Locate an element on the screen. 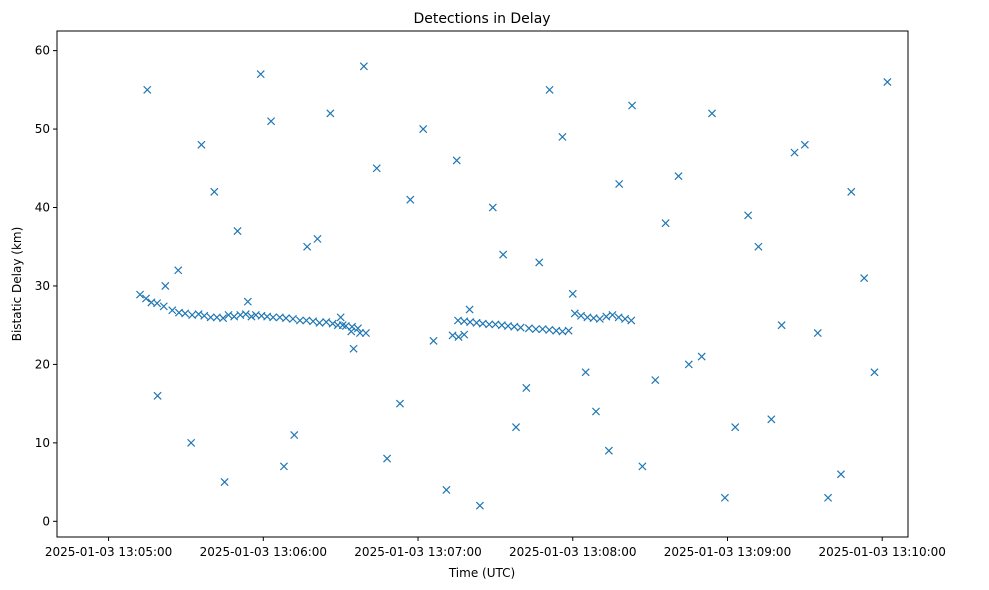 Image resolution: width=989 pixels, height=590 pixels. x-tick-label: 2025-01-03 13:08:00 is located at coordinates (572, 552).